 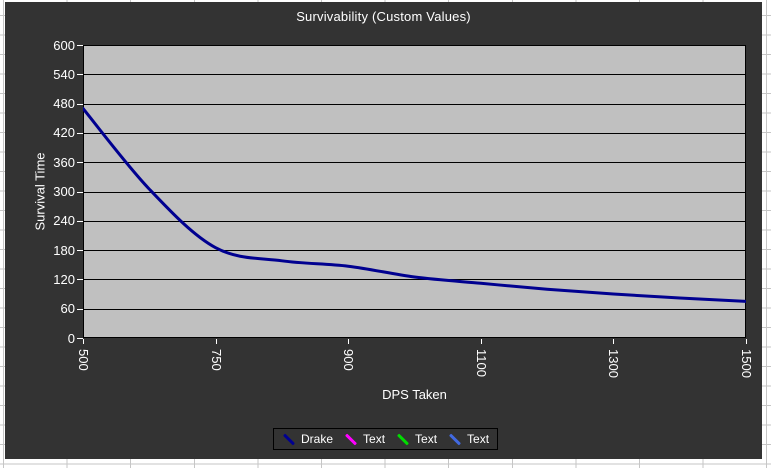 I want to click on y-tick-label: 360, so click(x=64, y=162).